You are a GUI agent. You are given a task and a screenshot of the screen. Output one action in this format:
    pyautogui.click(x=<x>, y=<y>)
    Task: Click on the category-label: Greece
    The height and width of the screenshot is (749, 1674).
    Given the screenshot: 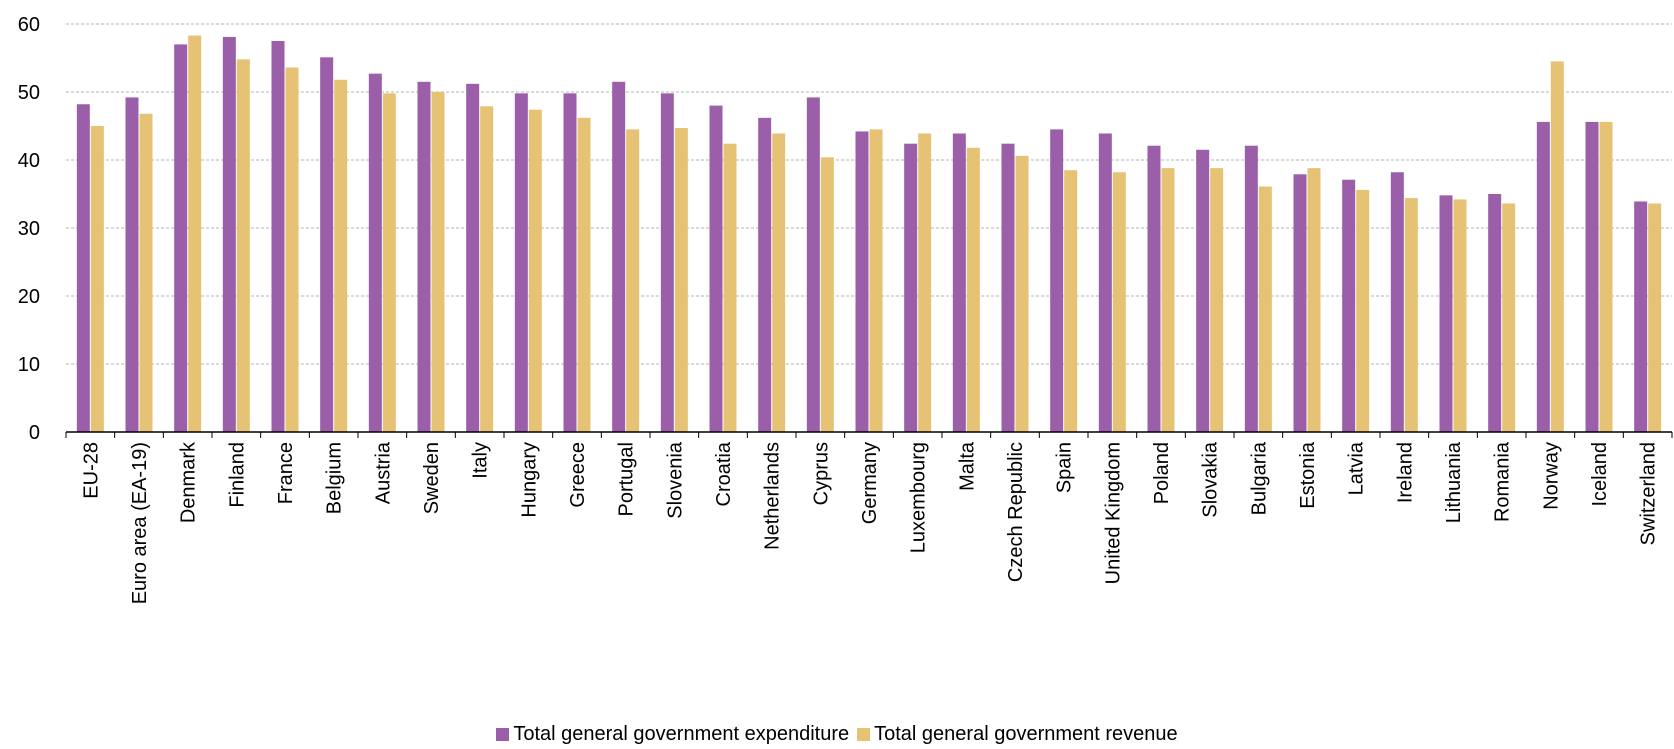 What is the action you would take?
    pyautogui.click(x=578, y=475)
    